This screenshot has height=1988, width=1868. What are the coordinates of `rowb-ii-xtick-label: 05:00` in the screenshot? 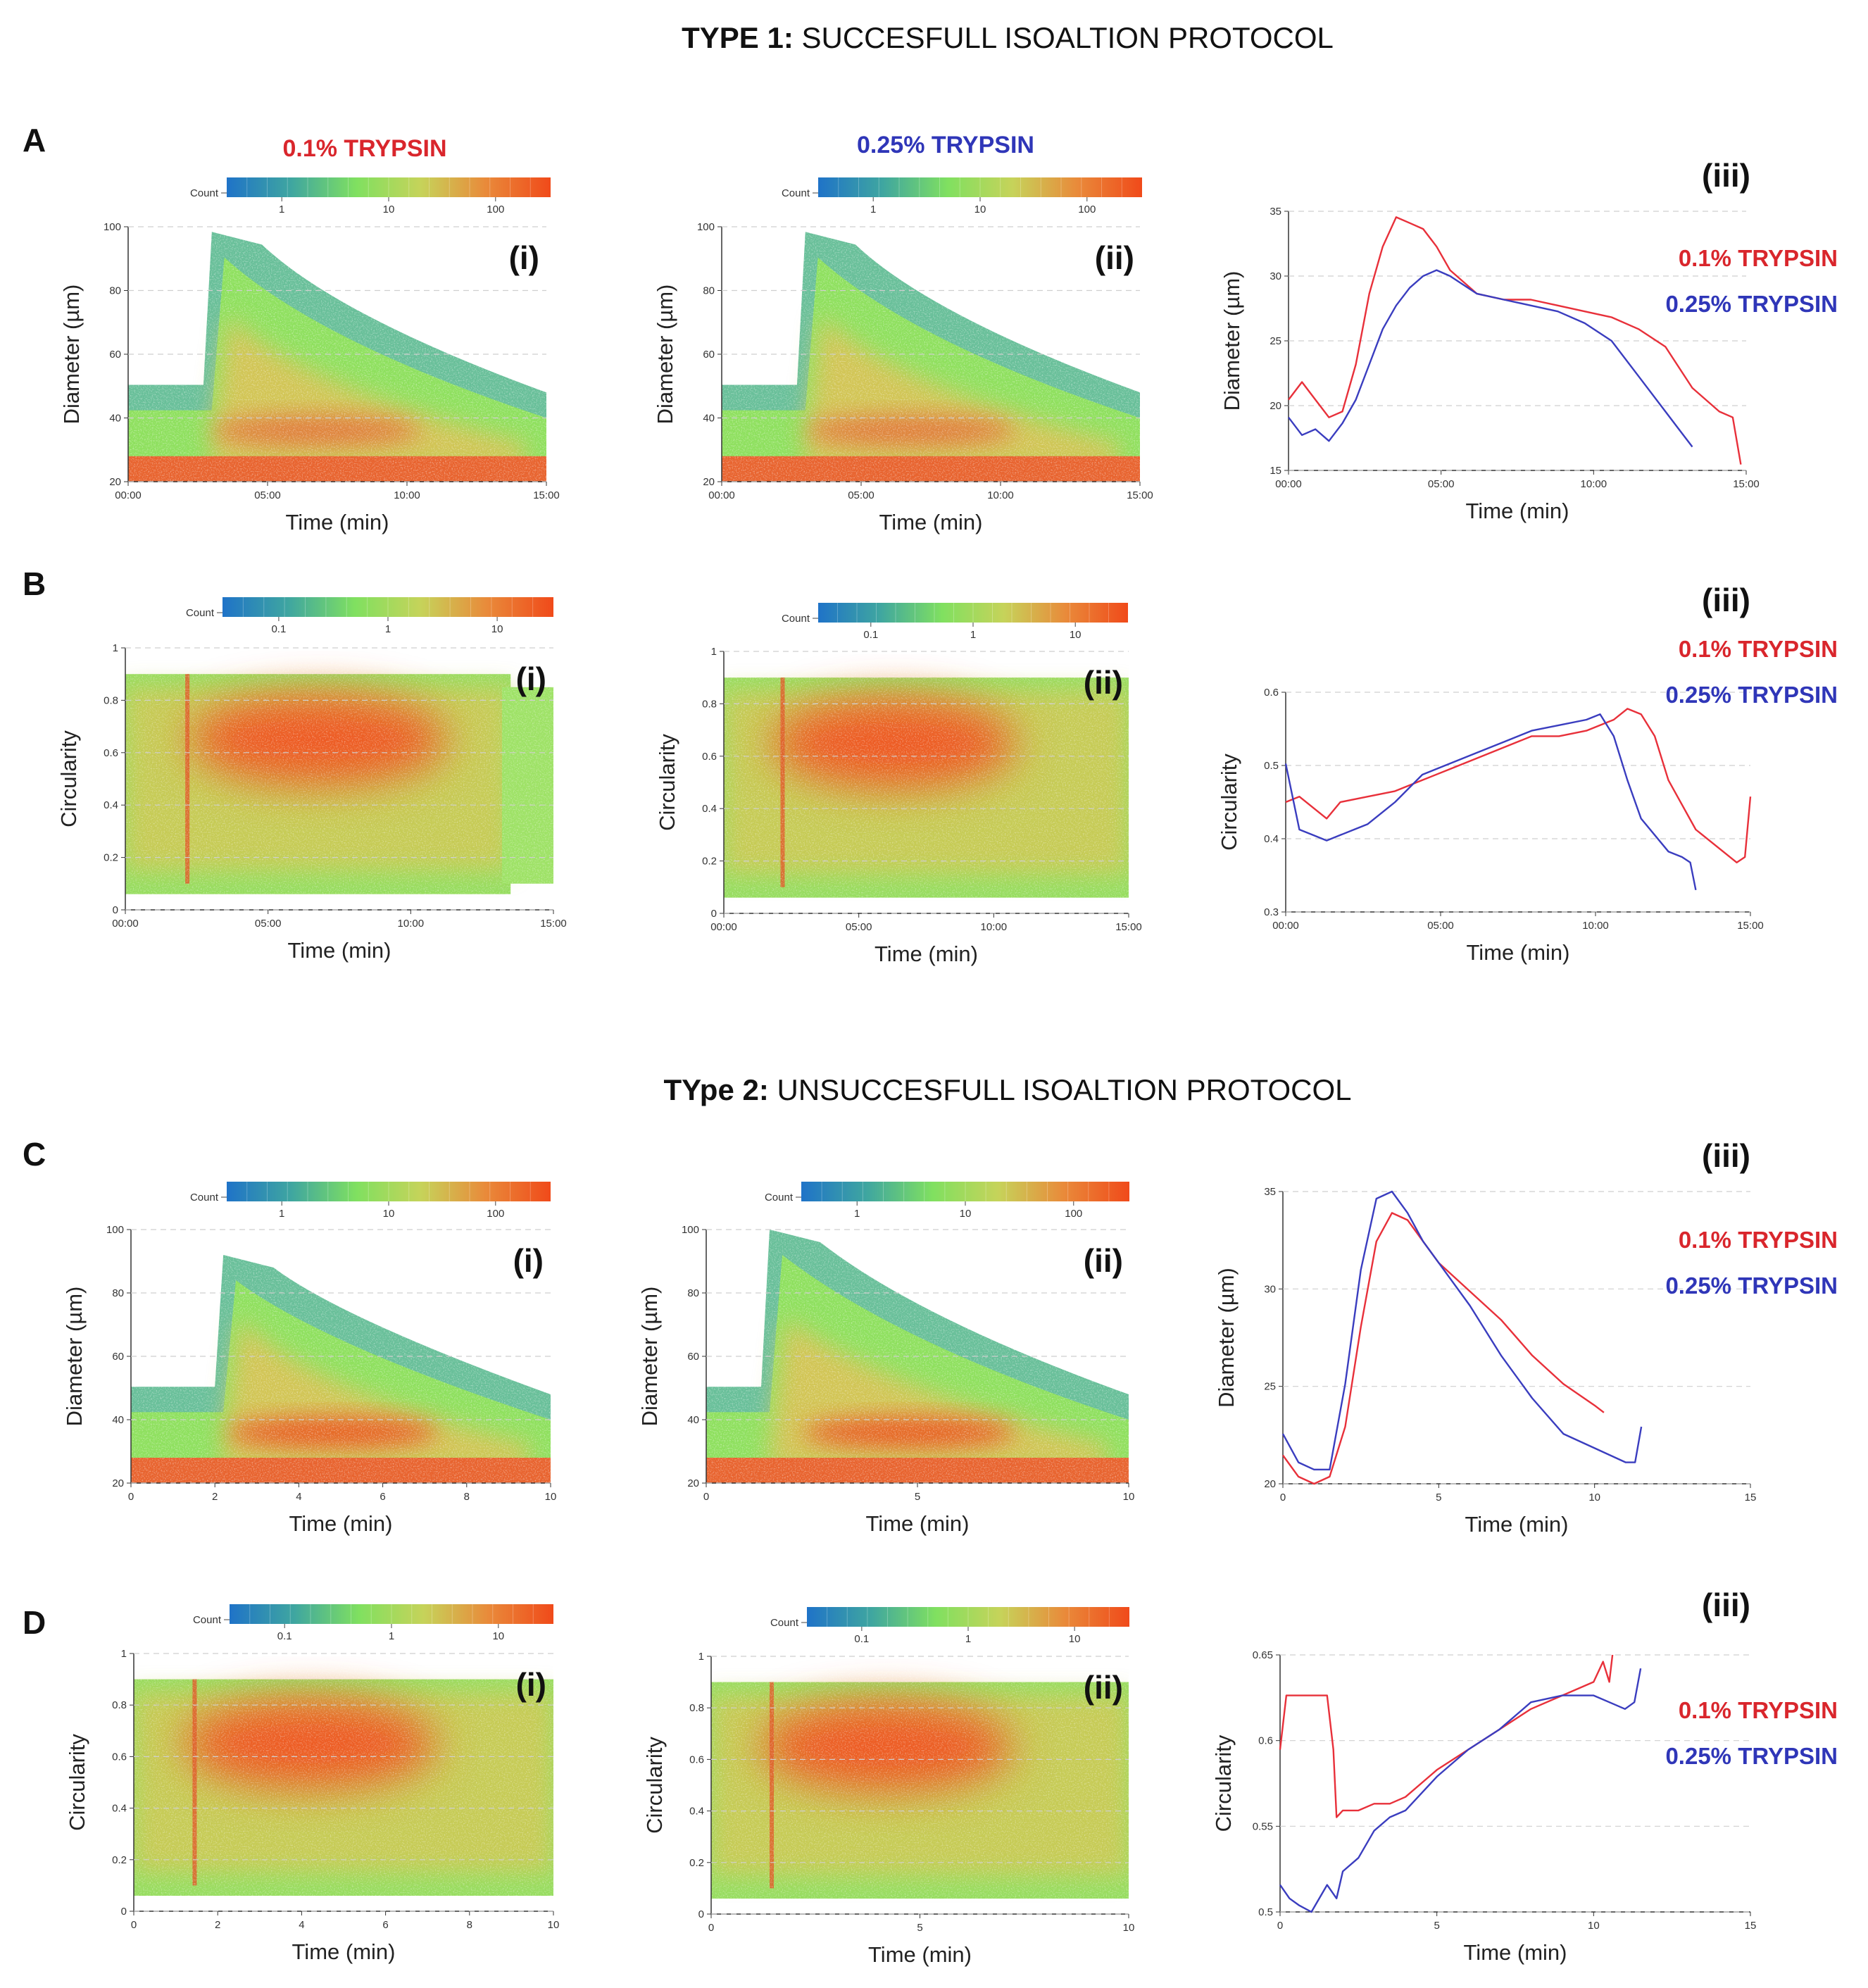 It's located at (859, 927).